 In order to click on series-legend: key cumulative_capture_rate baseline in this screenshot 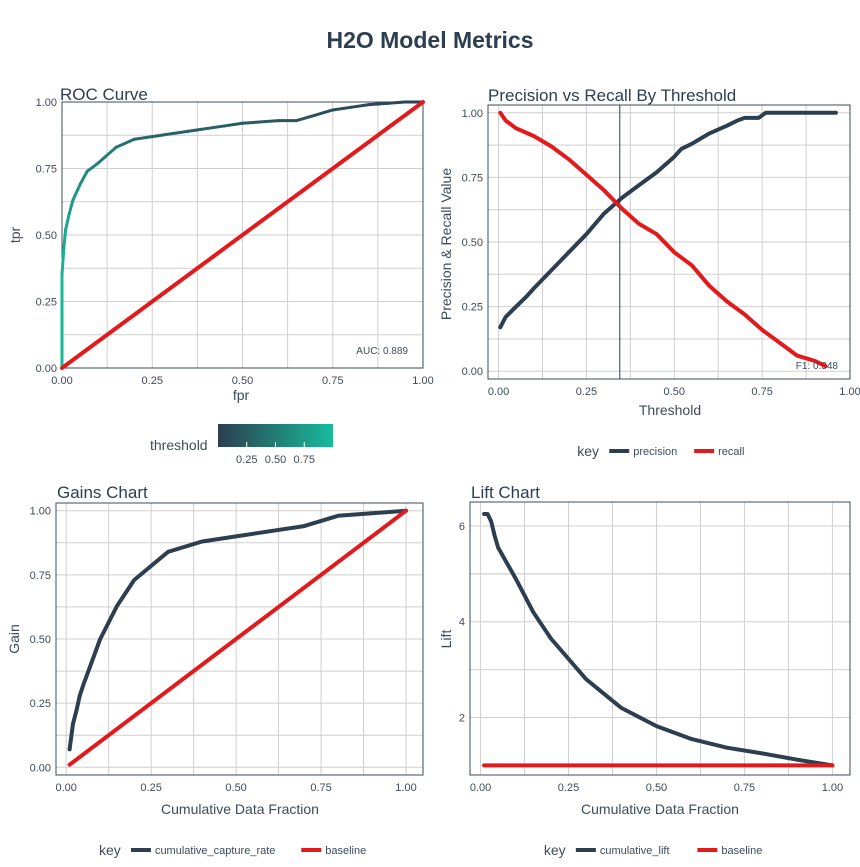, I will do `click(232, 850)`.